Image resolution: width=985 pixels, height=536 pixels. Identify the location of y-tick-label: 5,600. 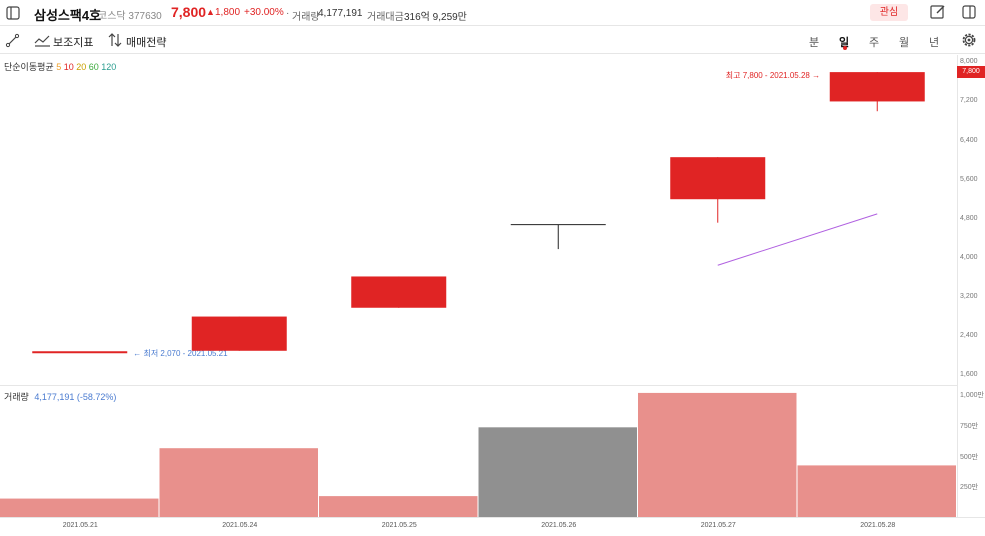
(969, 179).